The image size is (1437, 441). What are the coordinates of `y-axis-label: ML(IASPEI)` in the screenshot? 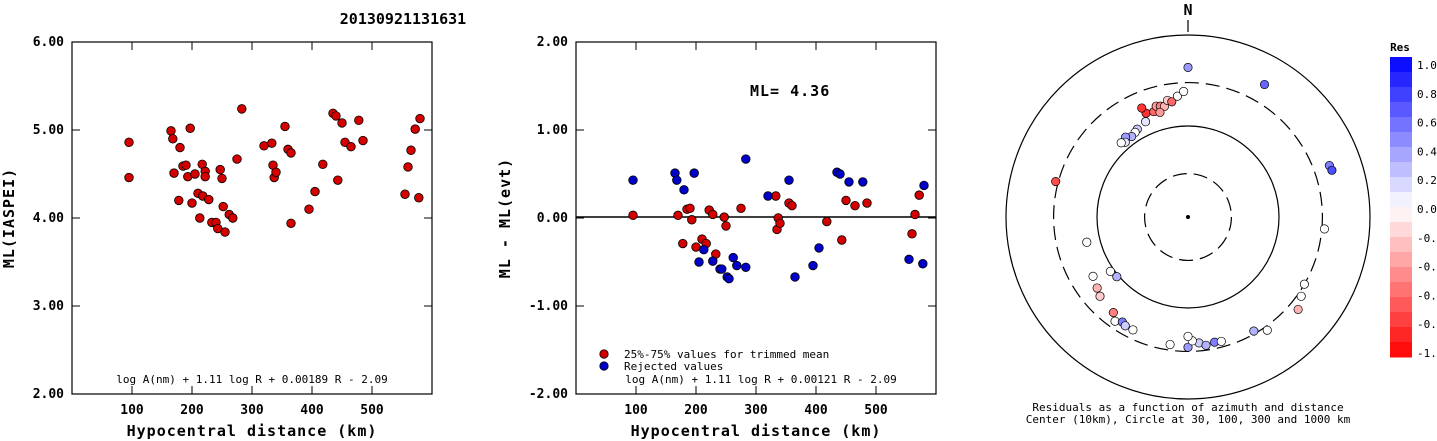 It's located at (9, 218).